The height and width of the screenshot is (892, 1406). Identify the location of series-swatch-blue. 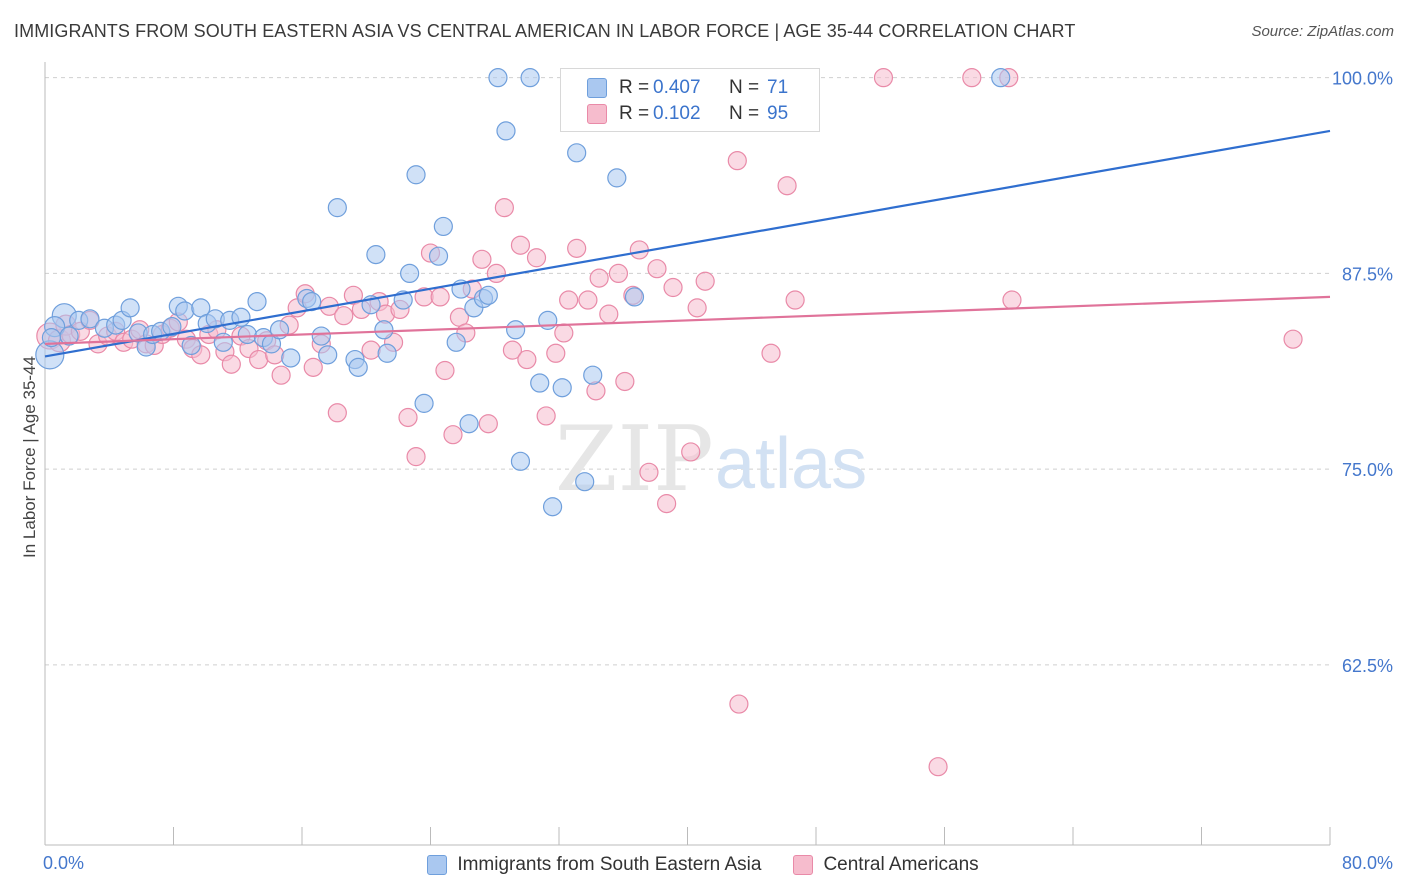
(437, 865).